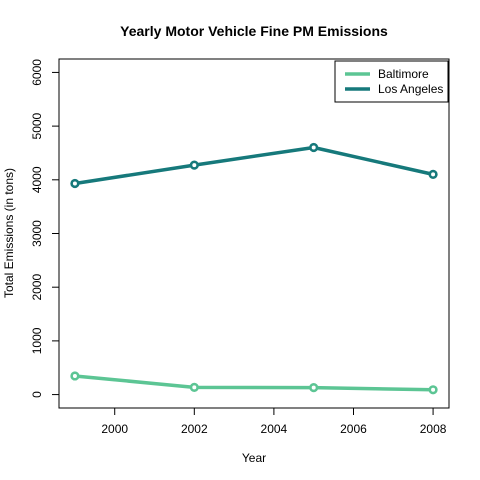 The width and height of the screenshot is (480, 480). What do you see at coordinates (274, 429) in the screenshot?
I see `x-tick-label: 2004` at bounding box center [274, 429].